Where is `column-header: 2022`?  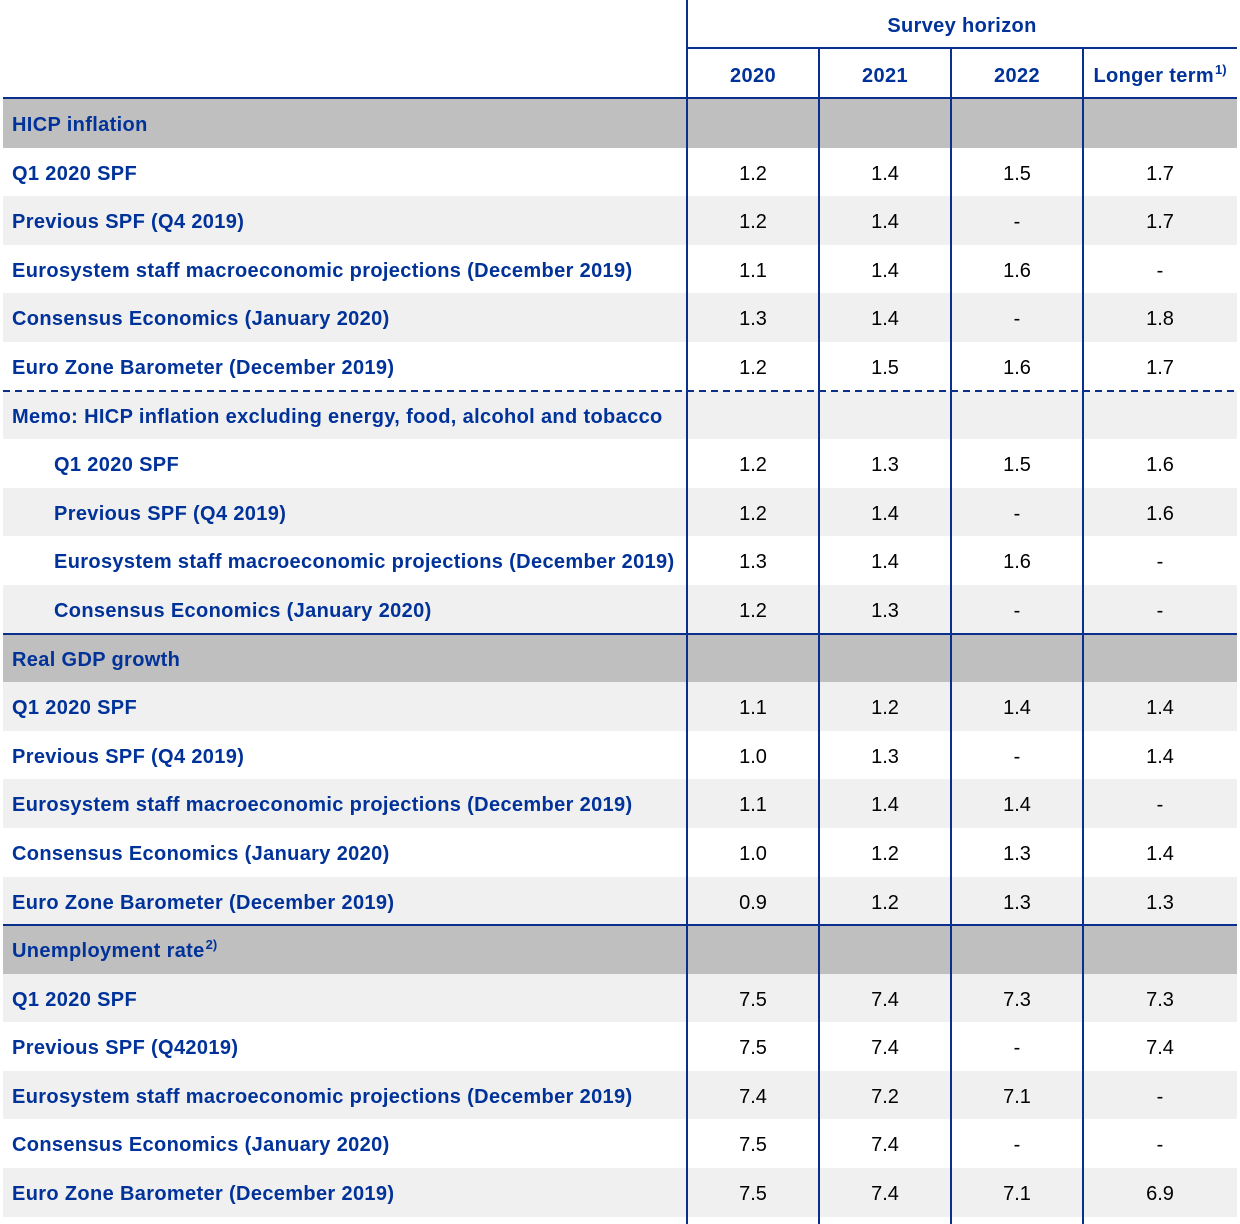
column-header: 2022 is located at coordinates (1017, 73).